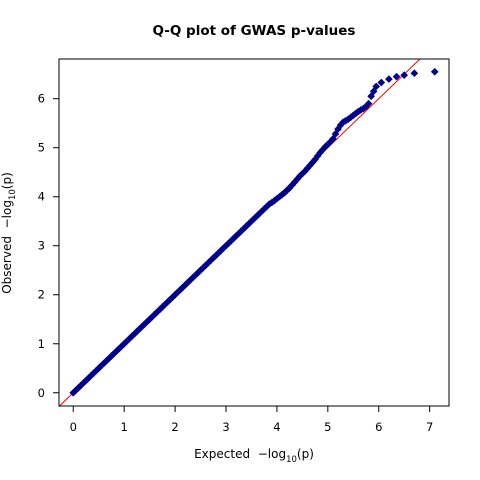  What do you see at coordinates (305, 454) in the screenshot?
I see `x-axis-label-variable: (p)` at bounding box center [305, 454].